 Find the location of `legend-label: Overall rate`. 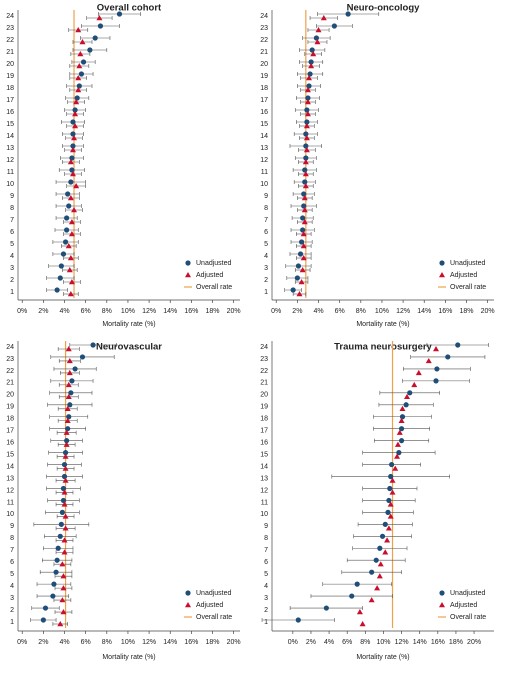

legend-label: Overall rate is located at coordinates (468, 287).